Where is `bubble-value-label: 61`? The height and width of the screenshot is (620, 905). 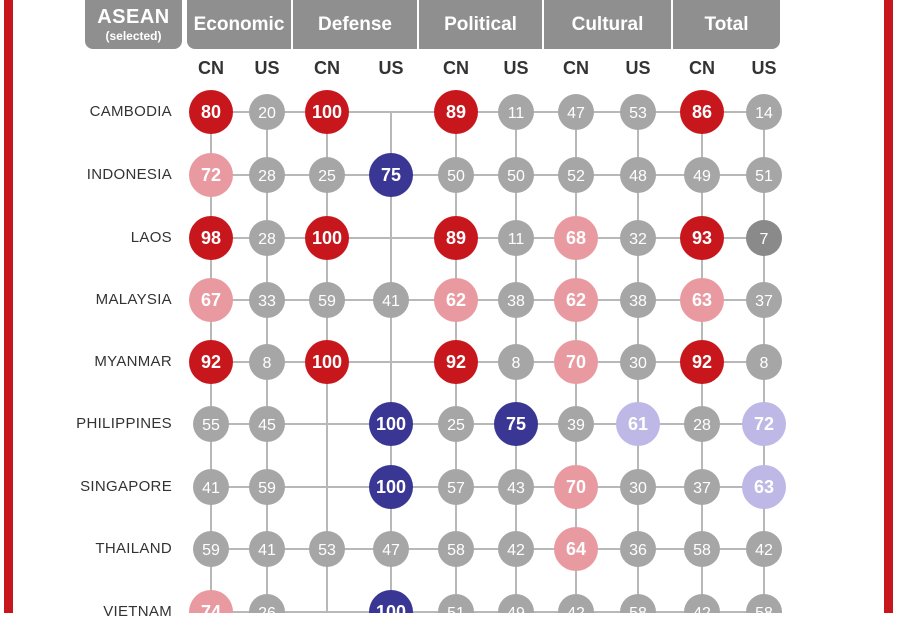 bubble-value-label: 61 is located at coordinates (638, 424).